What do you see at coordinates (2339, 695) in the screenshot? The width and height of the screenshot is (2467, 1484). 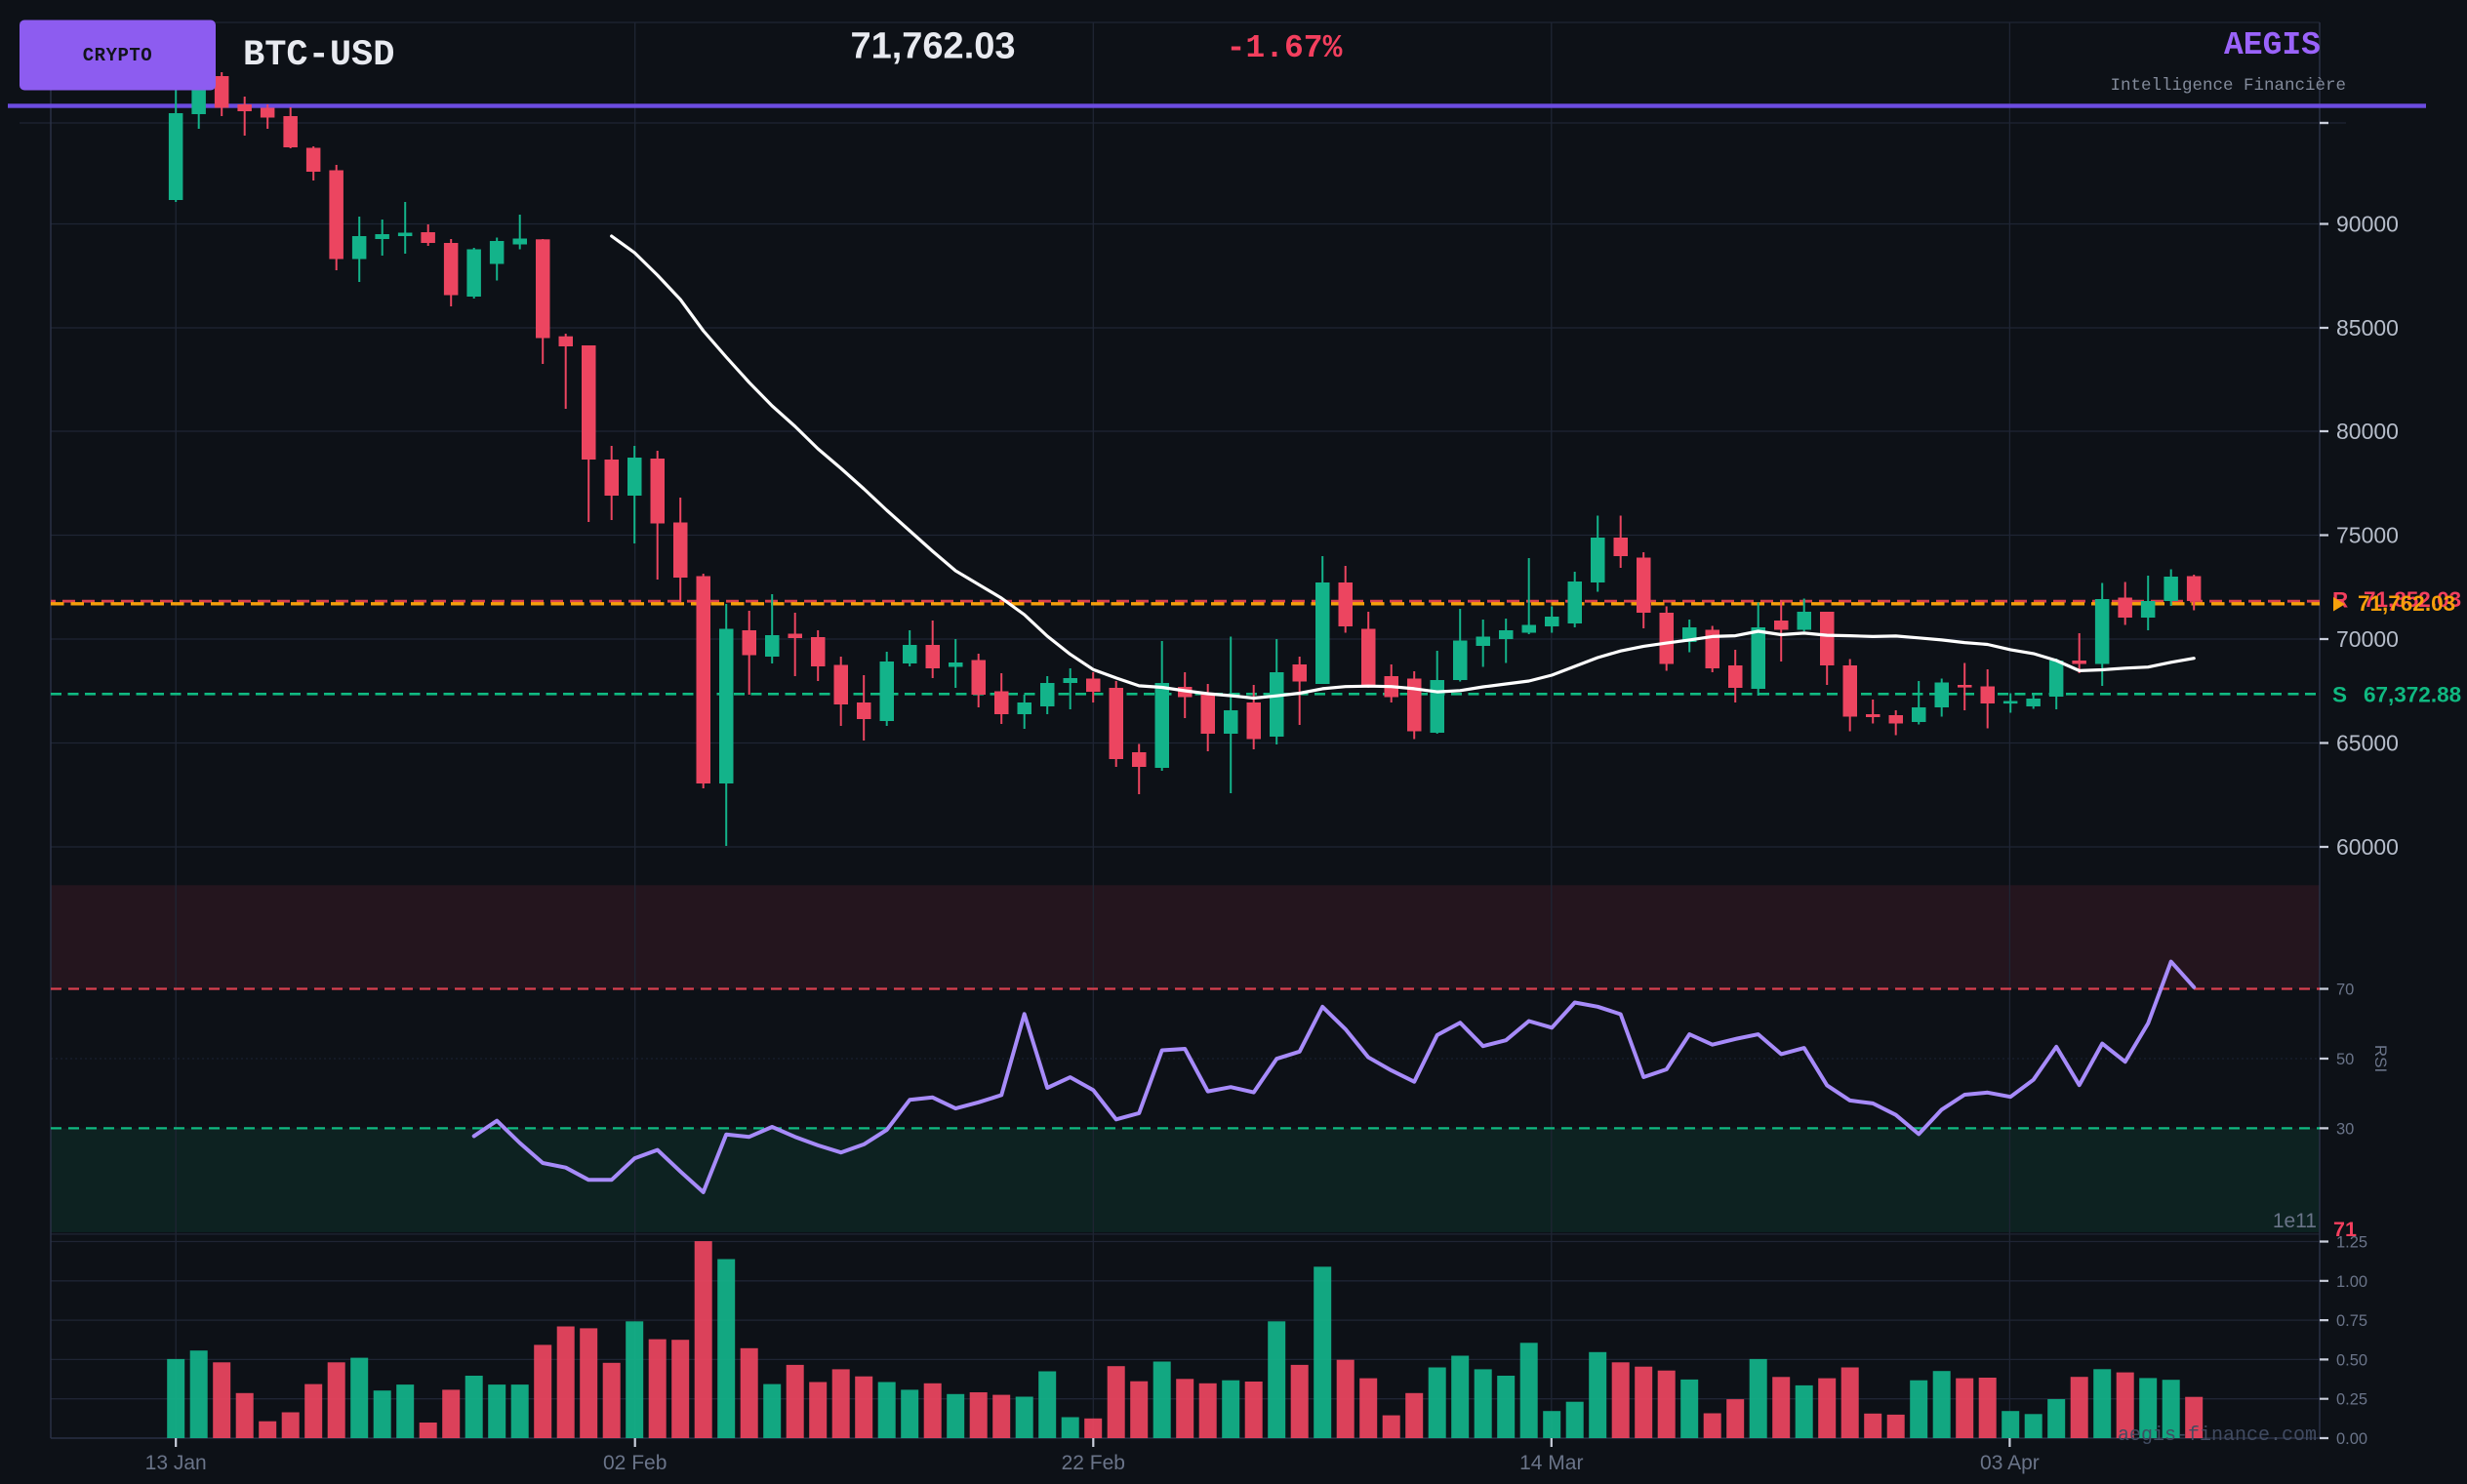 I see `svg-text: S` at bounding box center [2339, 695].